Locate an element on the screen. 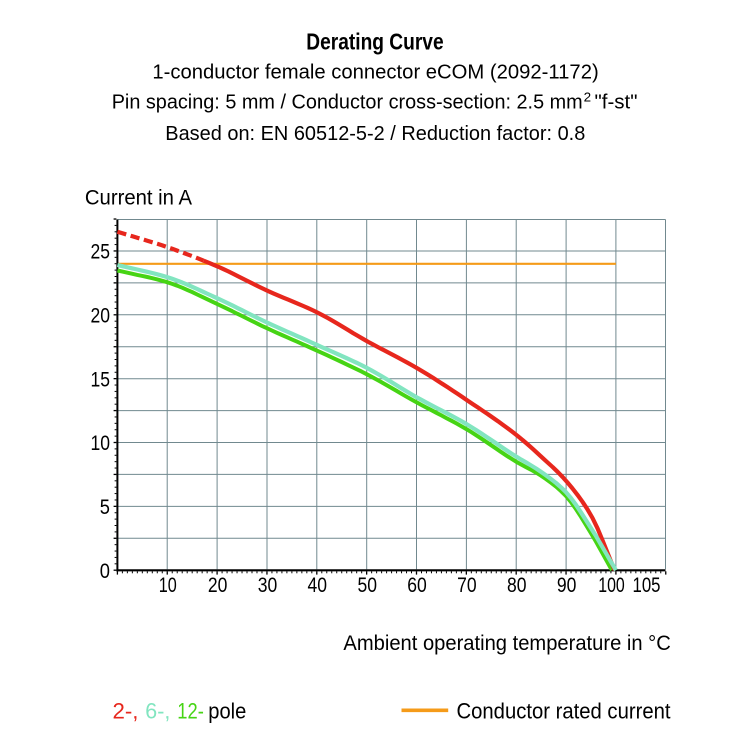  svg-text: 2-, is located at coordinates (126, 710).